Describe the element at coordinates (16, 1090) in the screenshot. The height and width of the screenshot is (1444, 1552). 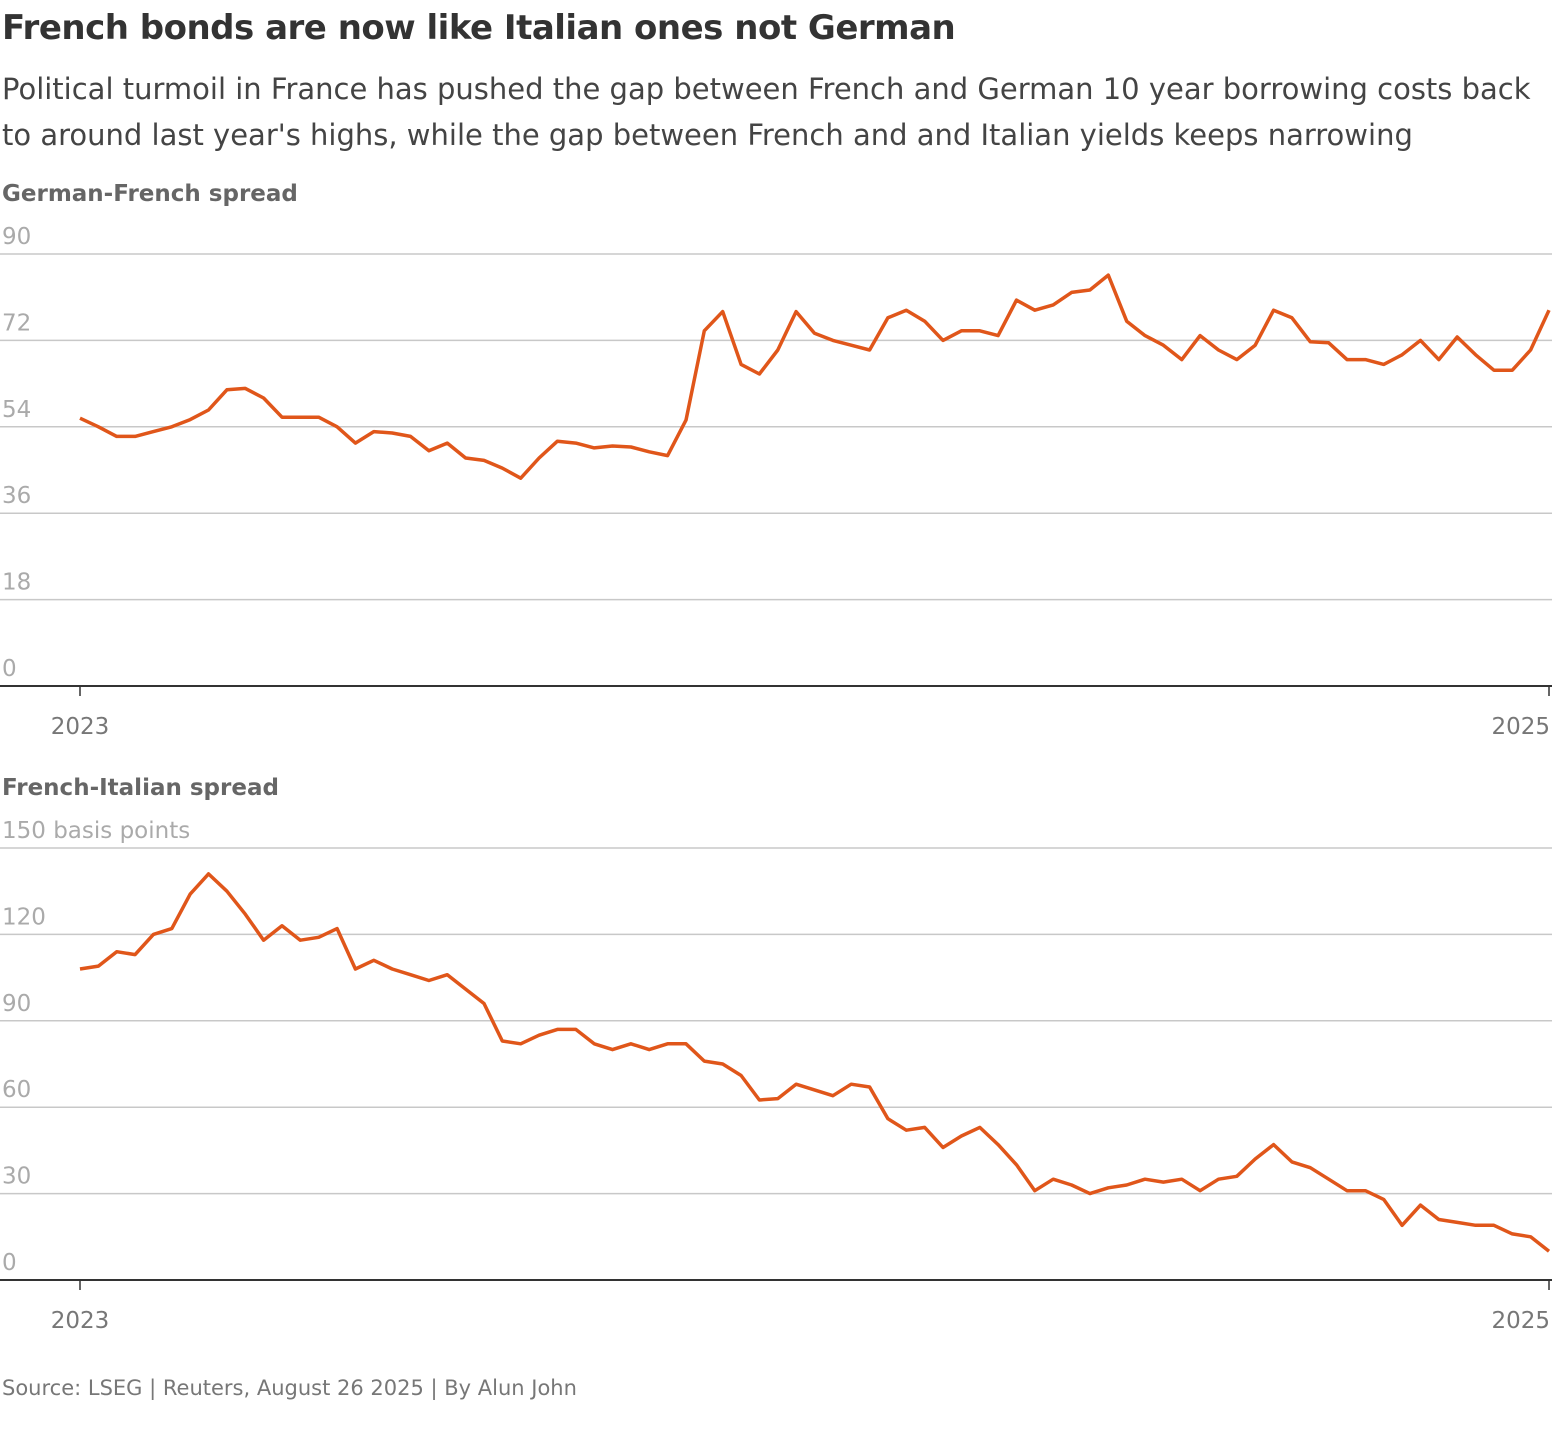
I see `y-tick-label: 60` at that location.